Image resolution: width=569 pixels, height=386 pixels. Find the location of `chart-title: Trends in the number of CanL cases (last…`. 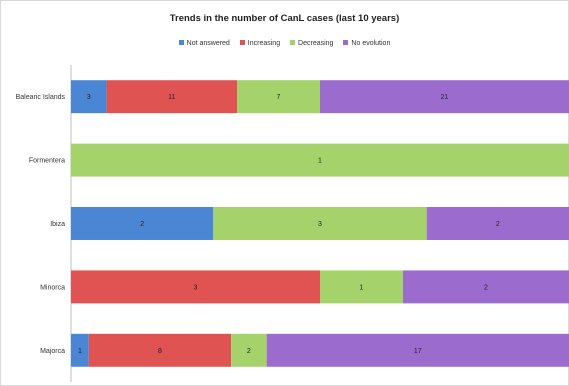

chart-title: Trends in the number of CanL cases (last… is located at coordinates (284, 18).